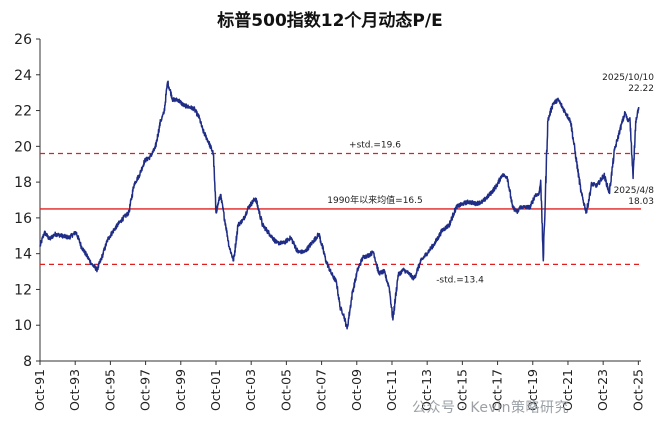 The width and height of the screenshot is (660, 432). What do you see at coordinates (375, 145) in the screenshot?
I see `reference-line-label: +std.=19.6` at bounding box center [375, 145].